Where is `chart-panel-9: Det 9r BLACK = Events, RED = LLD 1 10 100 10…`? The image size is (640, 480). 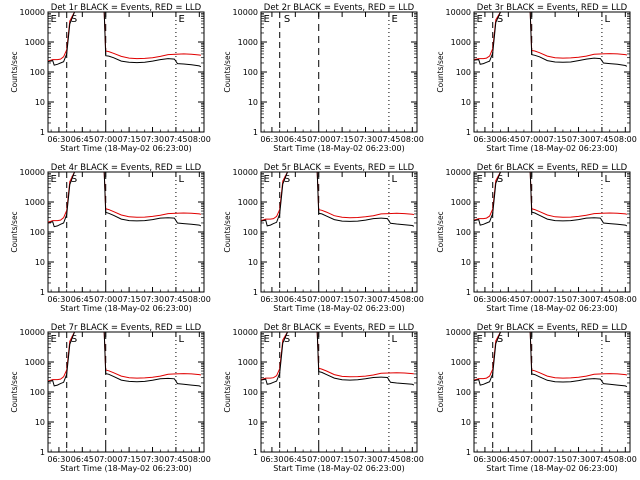
chart-panel-9: Det 9r BLACK = Events, RED = LLD 1 10 100 10… is located at coordinates (536, 398).